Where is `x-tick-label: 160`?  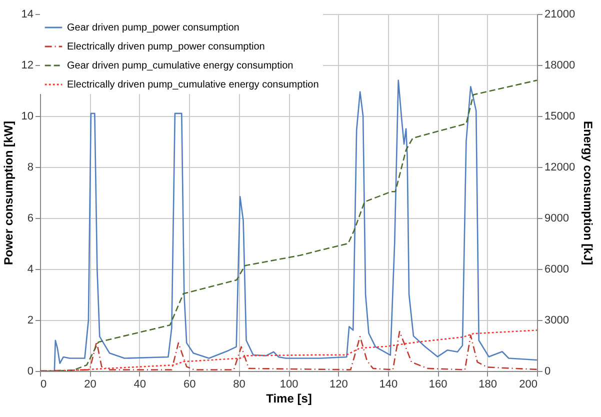
x-tick-label: 160 is located at coordinates (438, 384).